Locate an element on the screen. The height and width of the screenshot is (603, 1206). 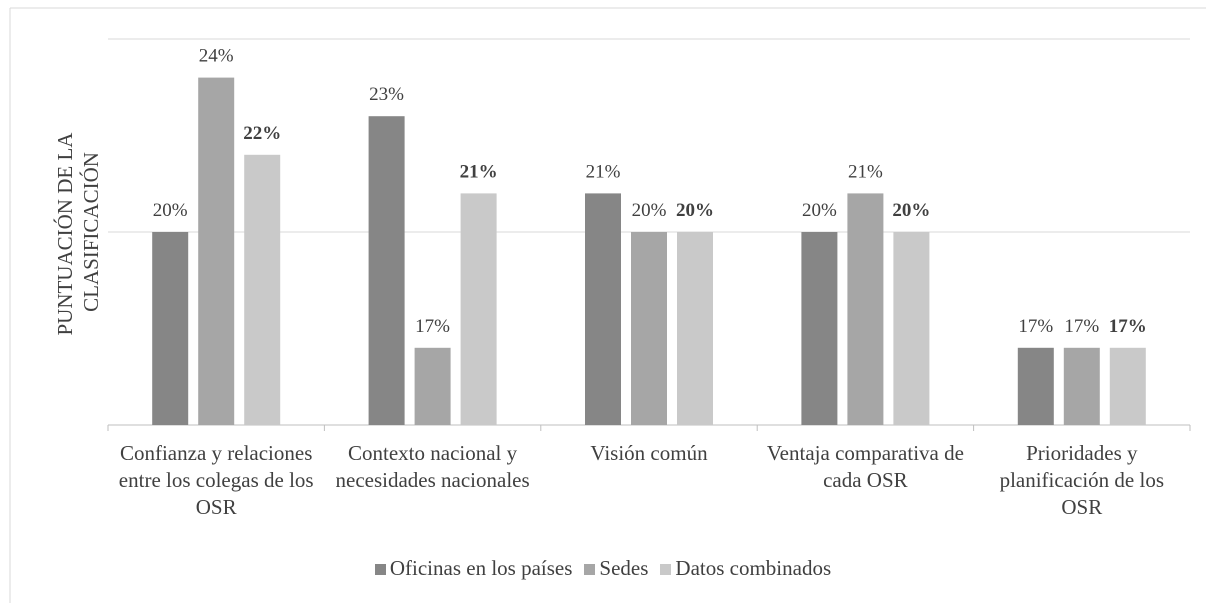
legend-item: Datos combinados is located at coordinates (745, 568).